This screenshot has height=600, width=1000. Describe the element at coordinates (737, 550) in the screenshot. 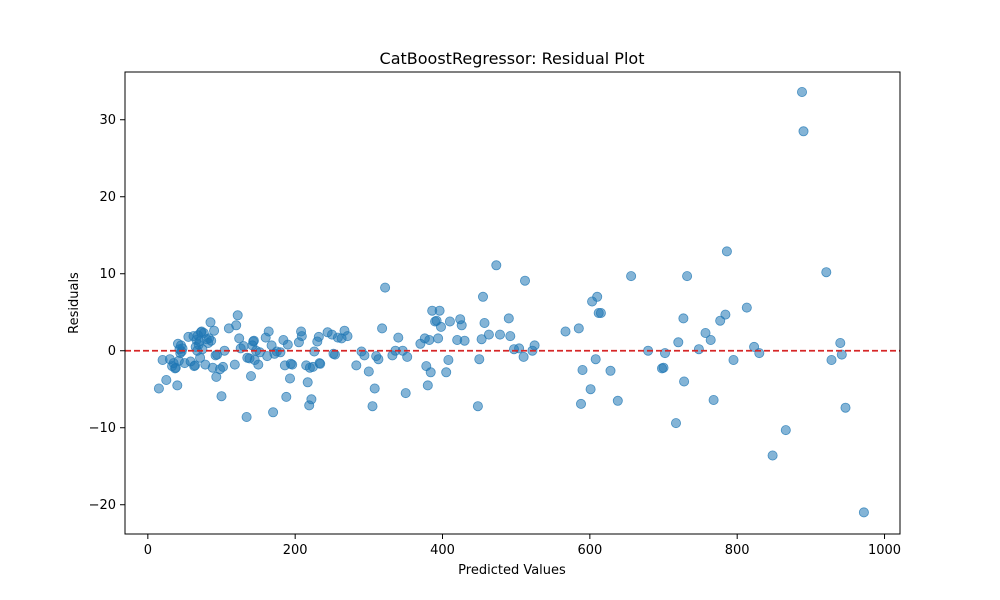

I see `x-tick-label: 800` at that location.